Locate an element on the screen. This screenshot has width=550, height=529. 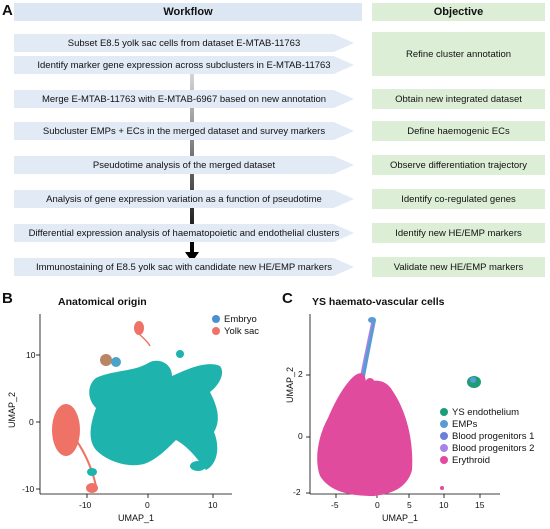
ys-endothelium-swatch is located at coordinates (444, 412).